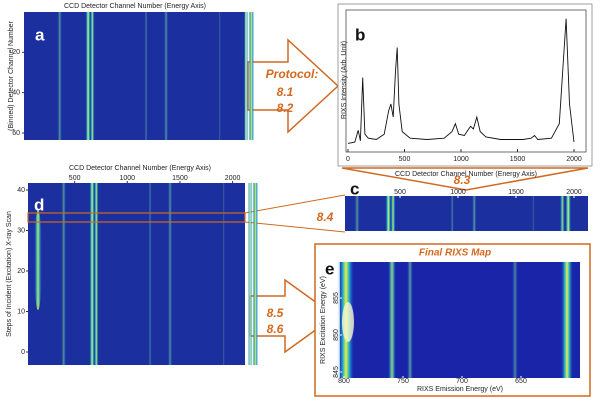 This screenshot has width=600, height=400. I want to click on y-tick-label: 0, so click(23, 352).